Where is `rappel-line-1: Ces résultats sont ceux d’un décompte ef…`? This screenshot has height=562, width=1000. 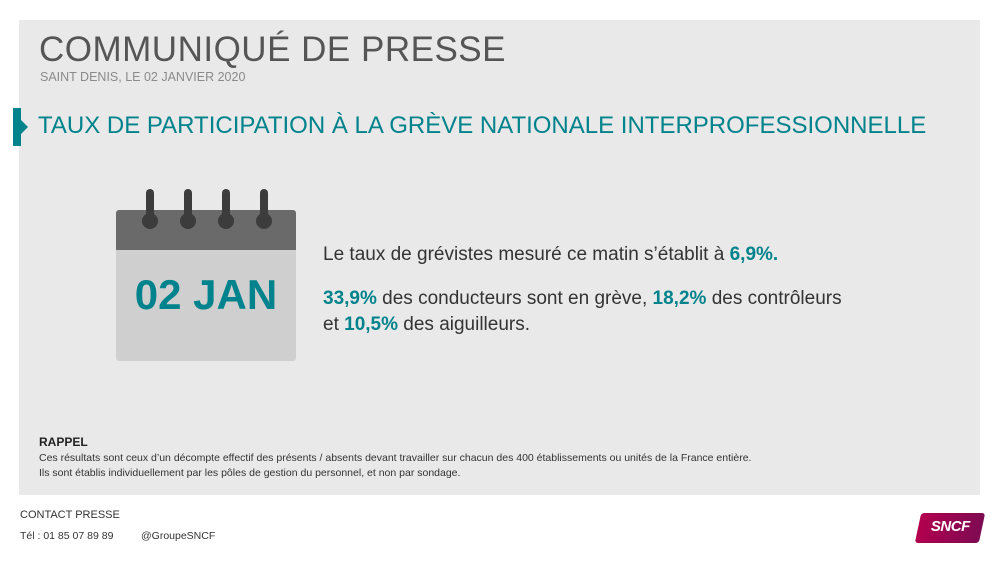
rappel-line-1: Ces résultats sont ceux d’un décompte ef… is located at coordinates (395, 458).